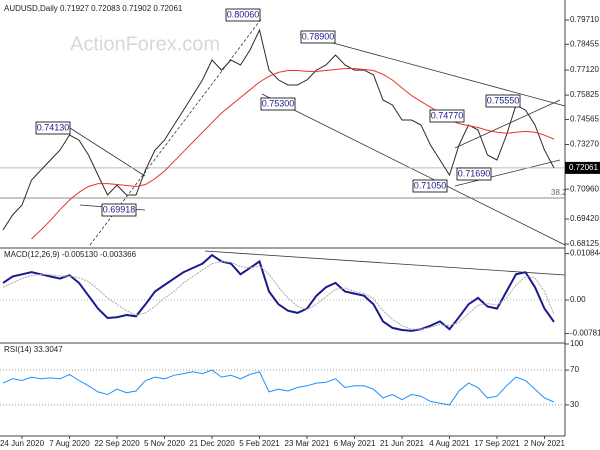 The width and height of the screenshot is (600, 450). What do you see at coordinates (584, 218) in the screenshot?
I see `y-tick-label: 0.69420` at bounding box center [584, 218].